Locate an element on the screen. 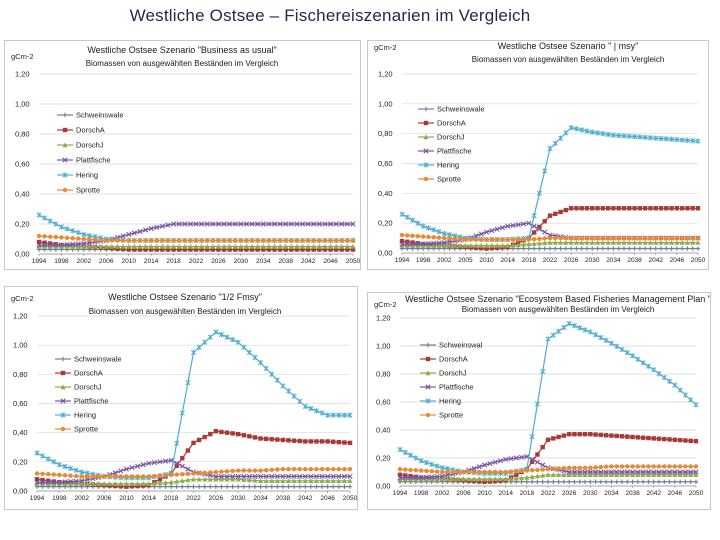 The image size is (720, 540). x-tick-label: 2005 is located at coordinates (465, 260).